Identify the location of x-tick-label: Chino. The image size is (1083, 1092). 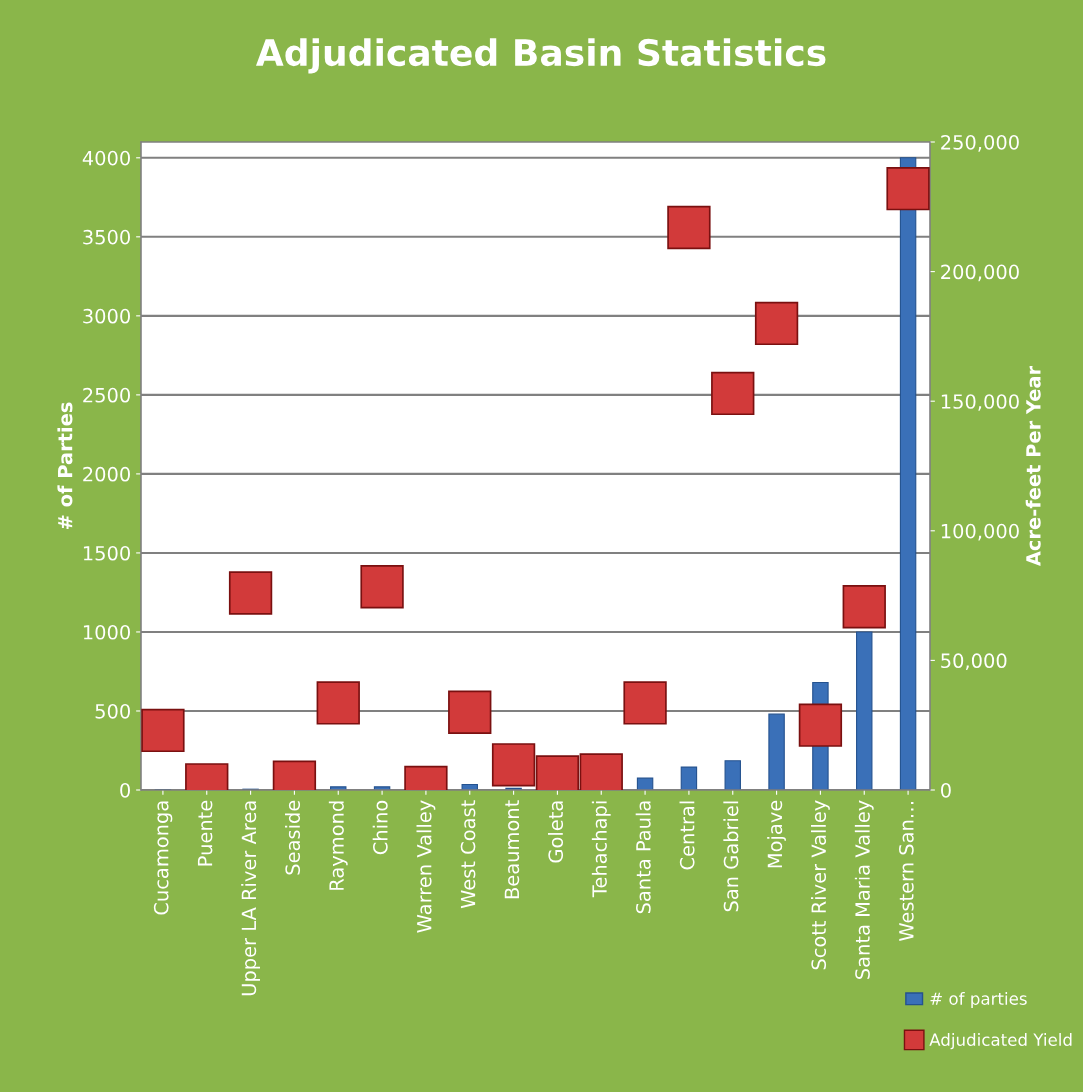
(380, 827).